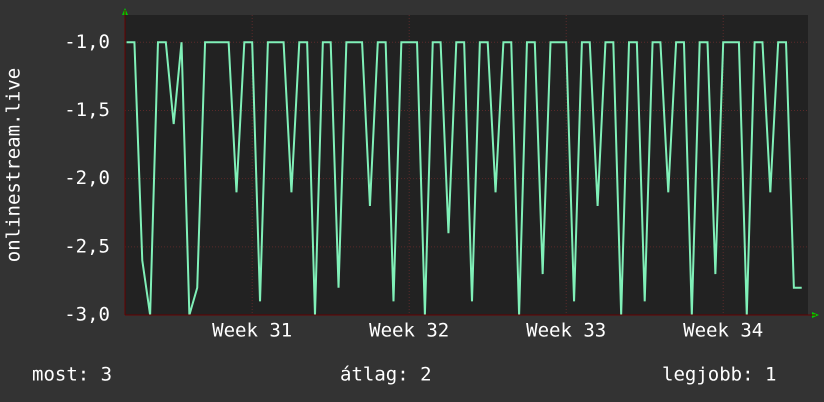 The height and width of the screenshot is (402, 824). What do you see at coordinates (87, 42) in the screenshot?
I see `y-tick-label: -1,0` at bounding box center [87, 42].